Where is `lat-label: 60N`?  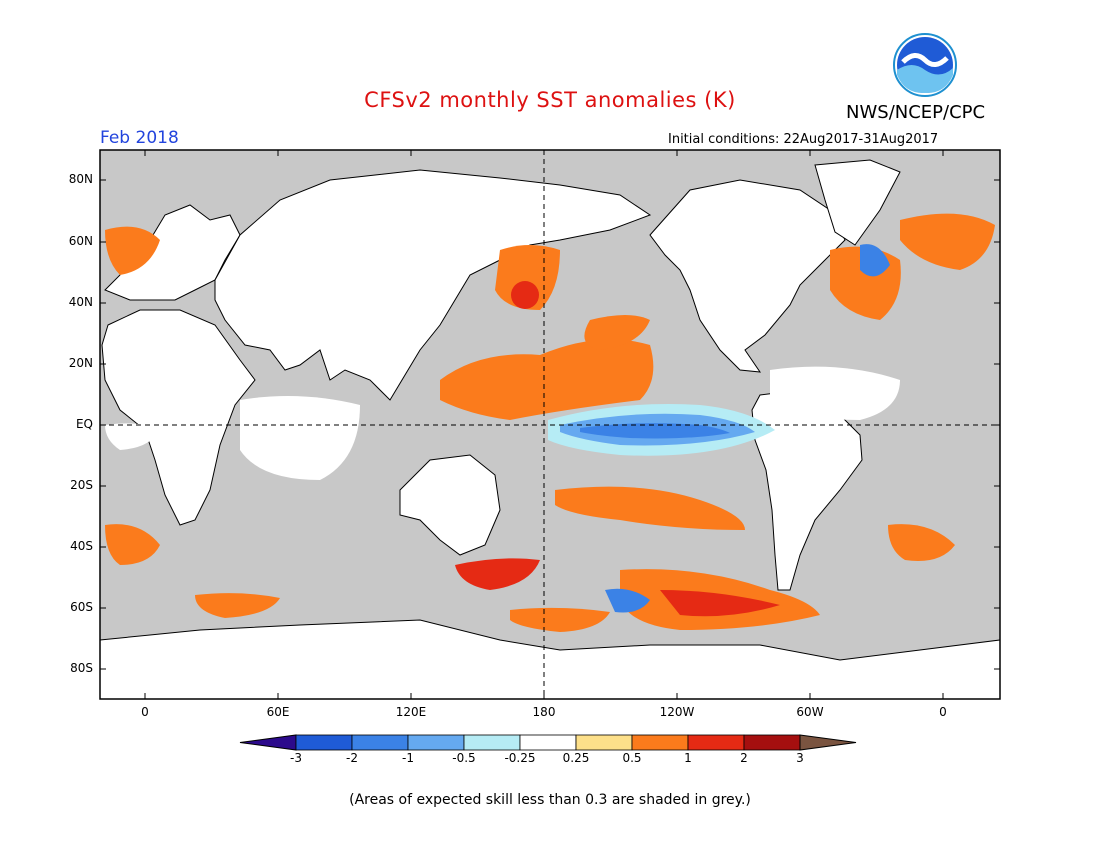
lat-label: 60N is located at coordinates (80, 241).